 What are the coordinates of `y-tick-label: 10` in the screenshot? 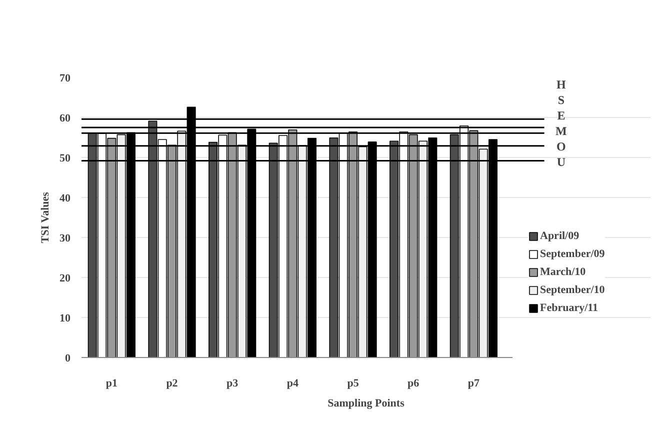 It's located at (65, 318).